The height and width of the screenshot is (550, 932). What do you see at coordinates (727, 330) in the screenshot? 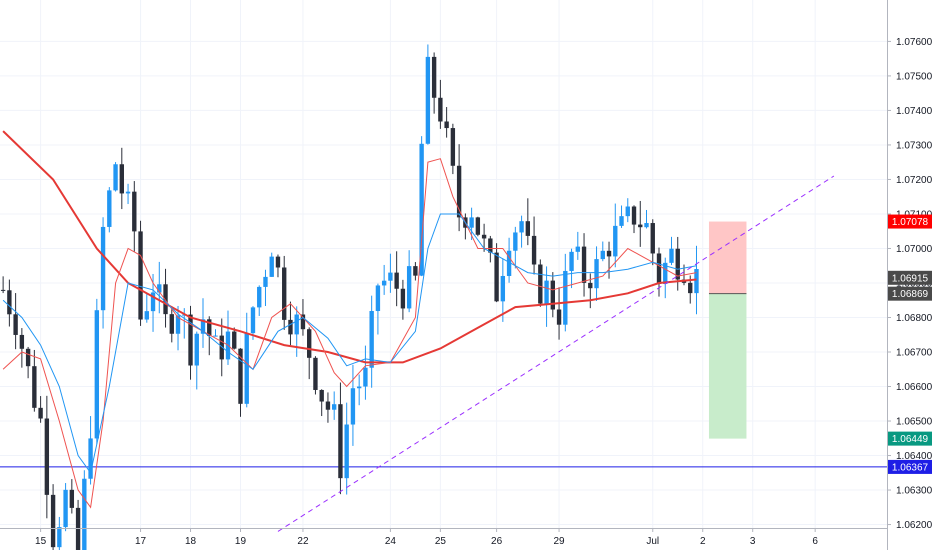
I see `long-position-tool` at bounding box center [727, 330].